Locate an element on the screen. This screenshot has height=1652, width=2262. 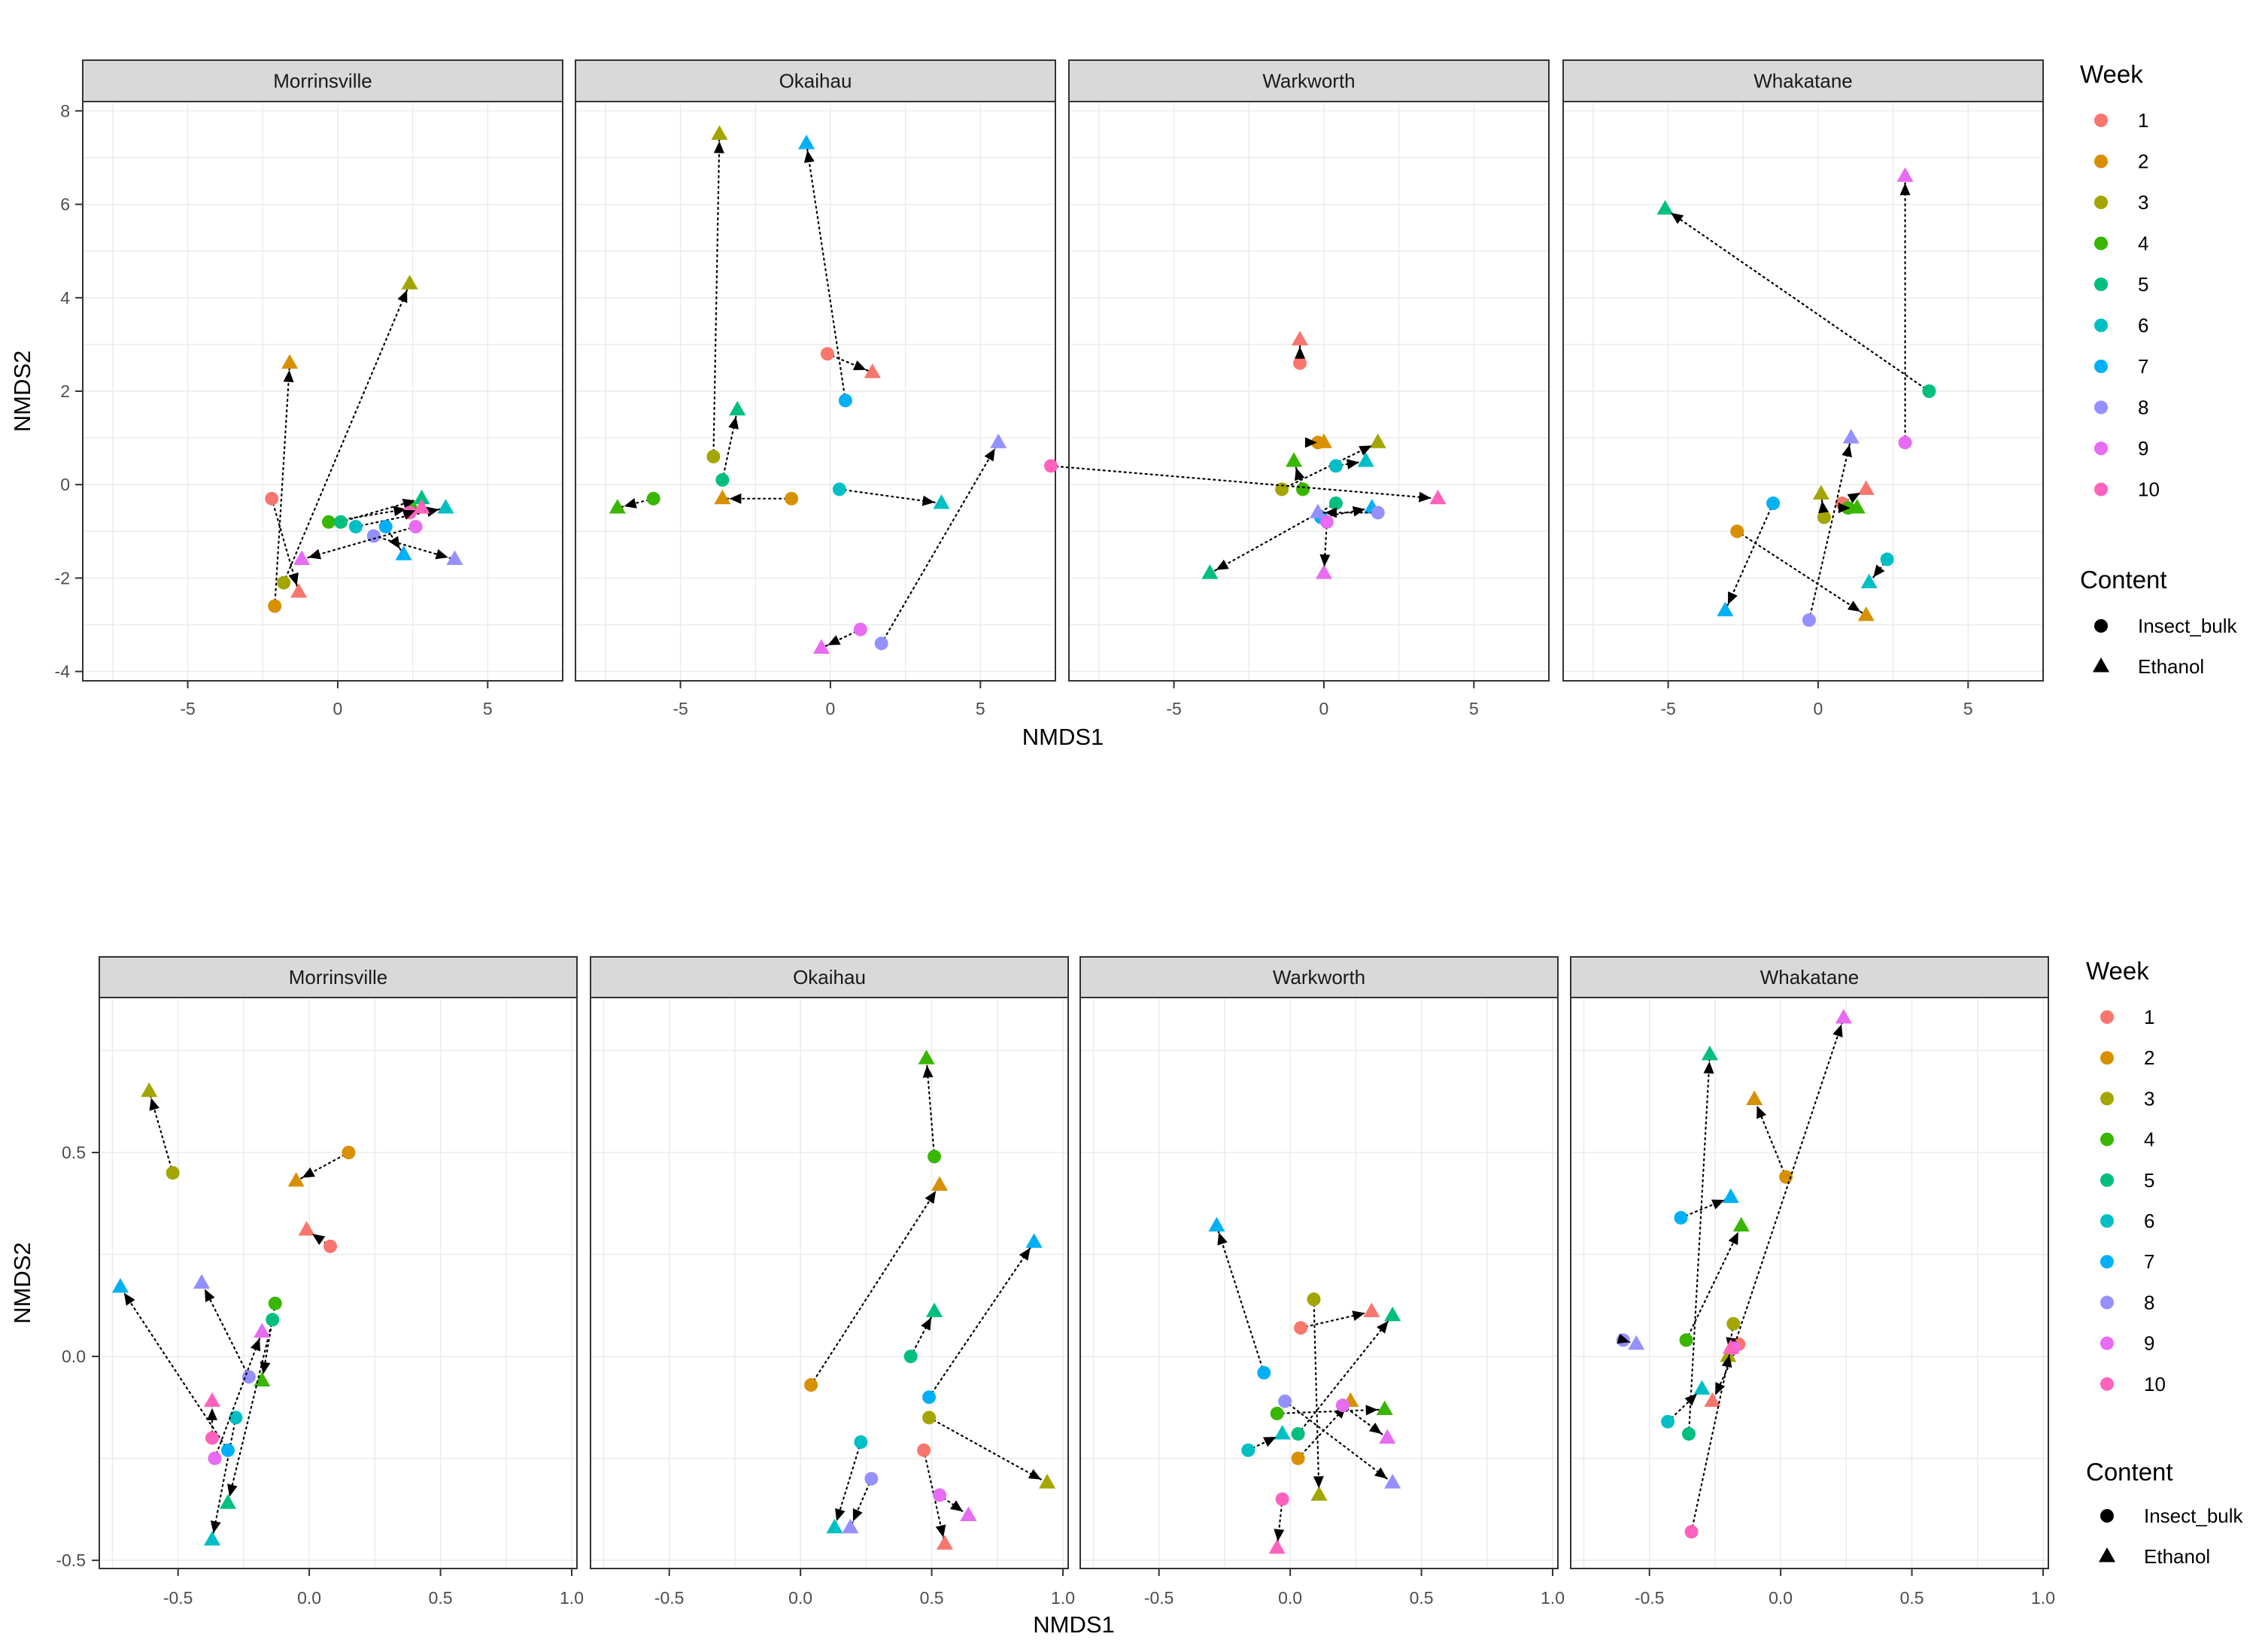
y-tick-label: -0.5 is located at coordinates (71, 1560).